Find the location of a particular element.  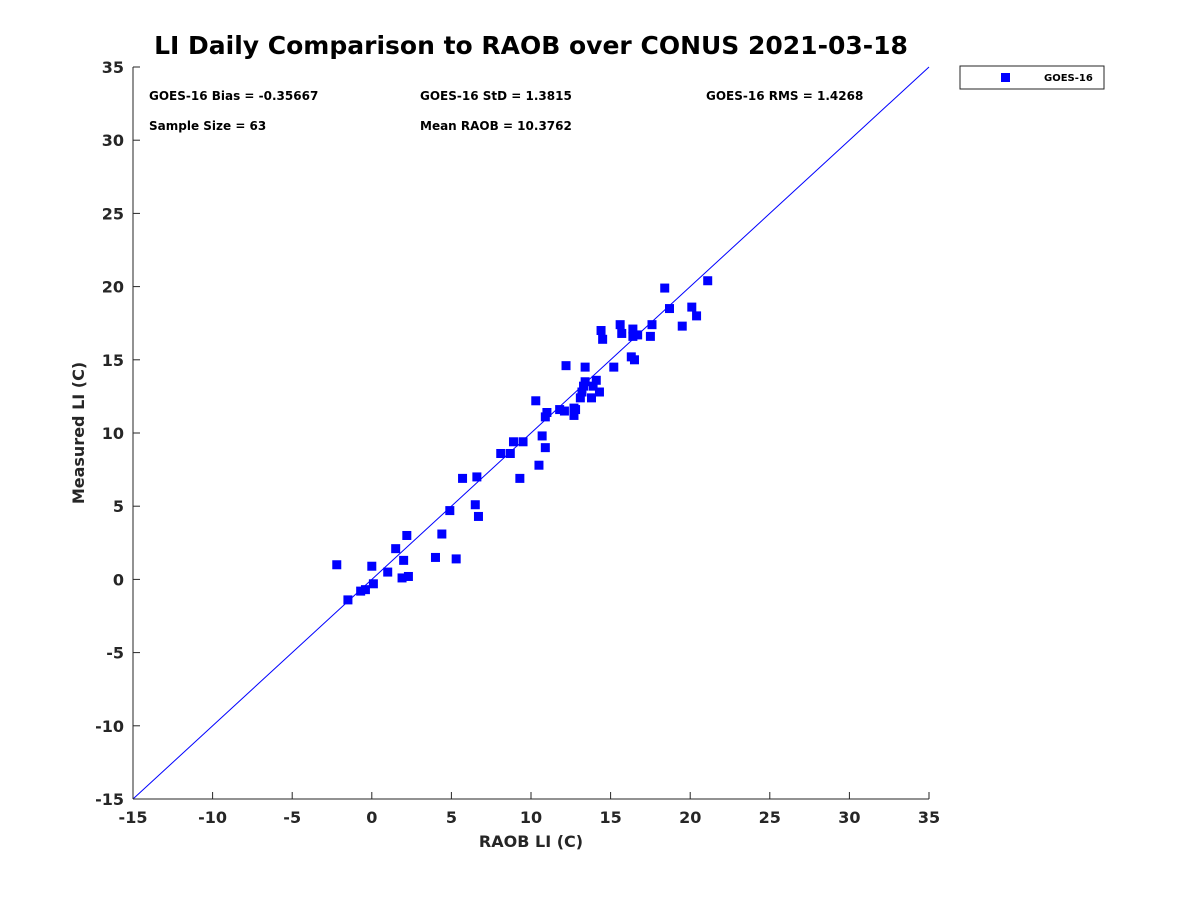

legend-label: GOES-16 is located at coordinates (1068, 78).